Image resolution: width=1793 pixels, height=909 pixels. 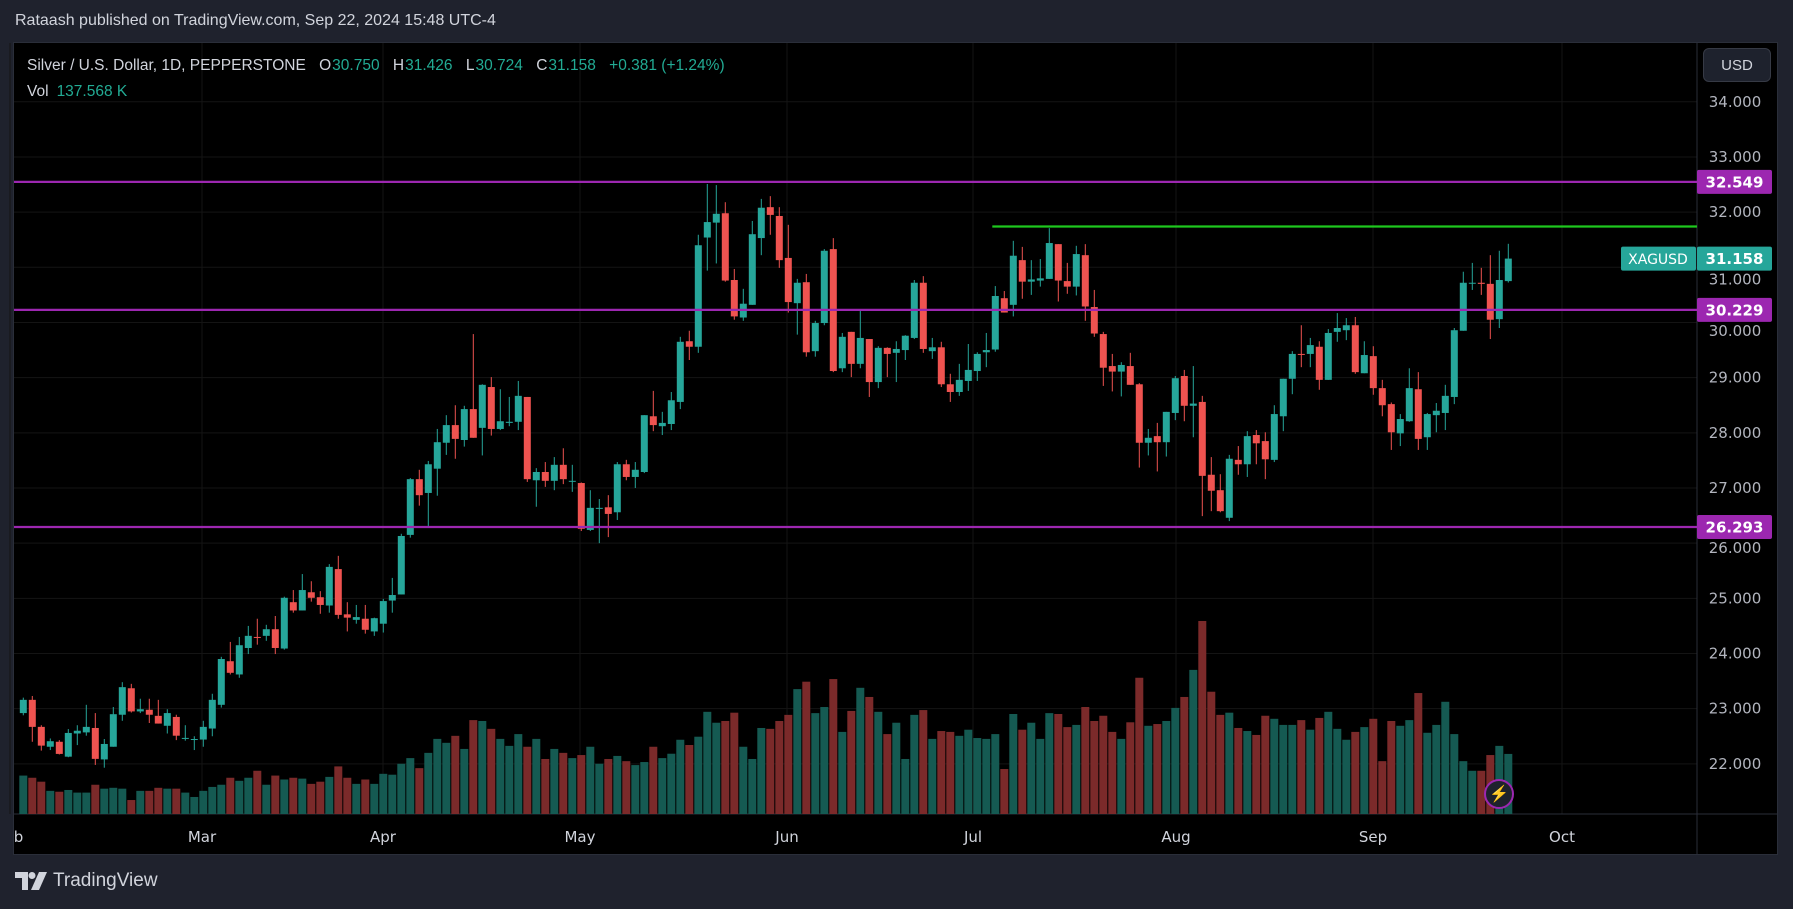 What do you see at coordinates (86, 881) in the screenshot?
I see `tradingview-logo: TradingView` at bounding box center [86, 881].